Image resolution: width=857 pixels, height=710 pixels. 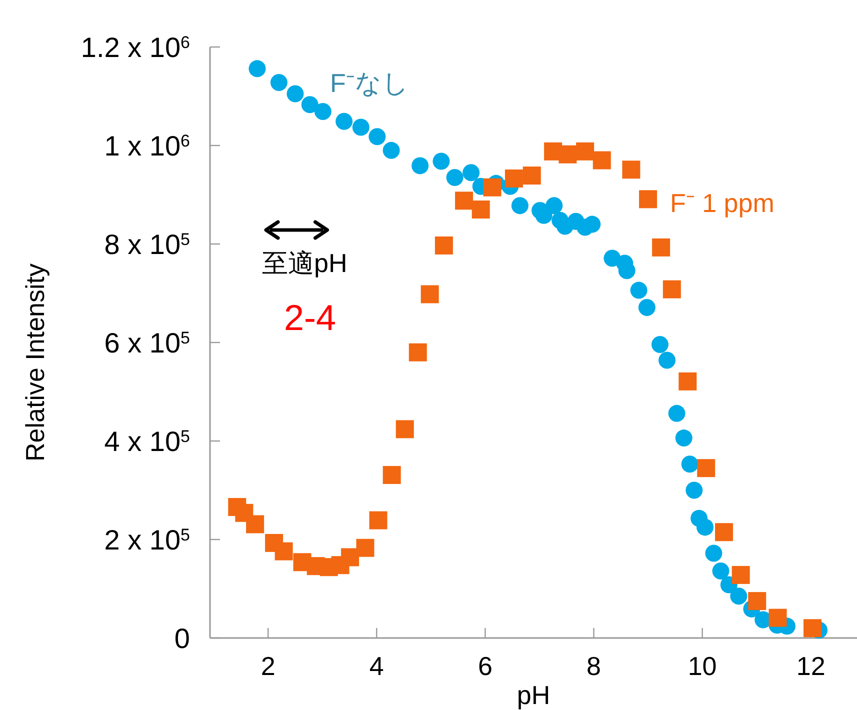 I want to click on y-tick-label: 8 x 10$^{5}$, so click(x=147, y=244).